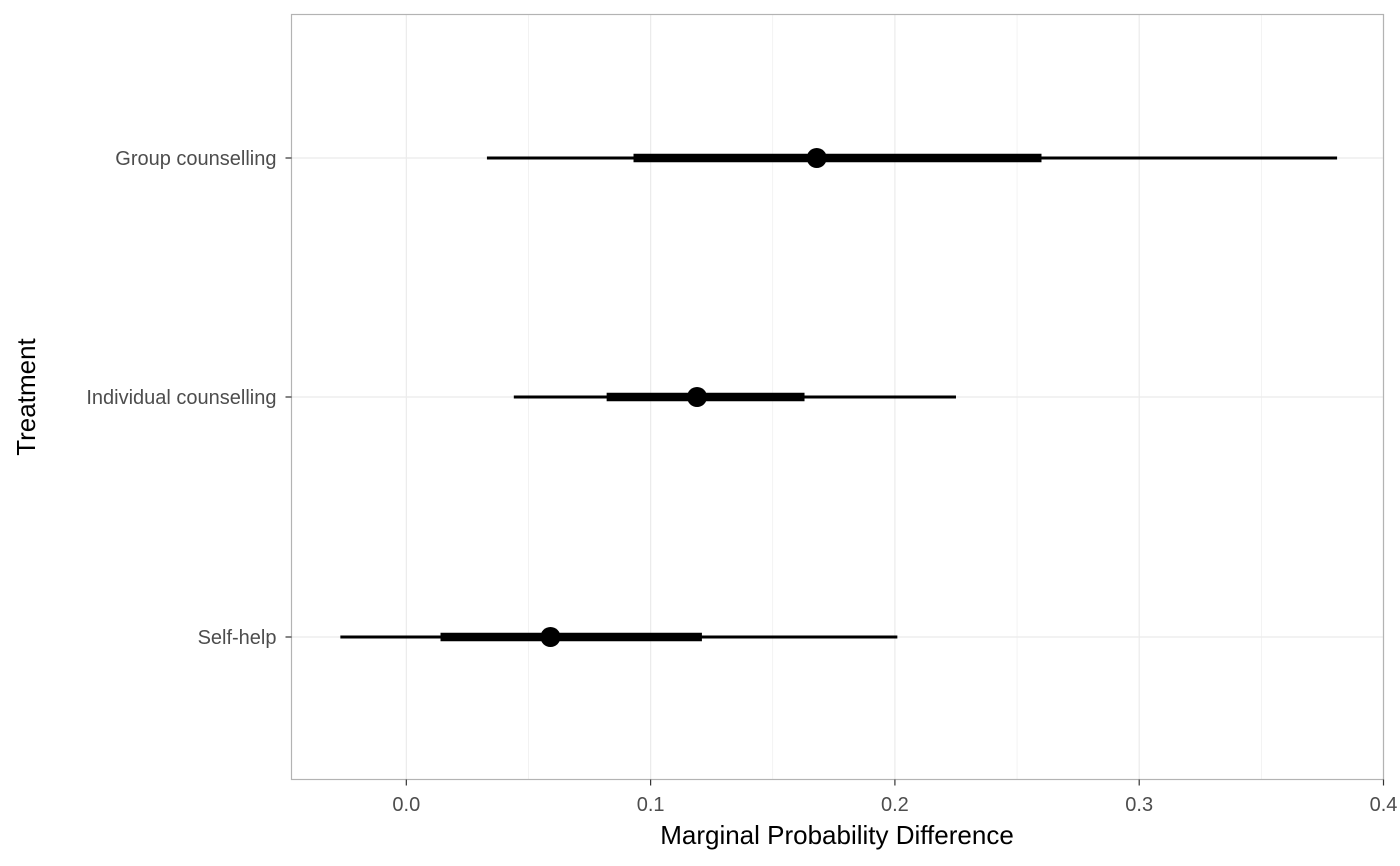 The height and width of the screenshot is (866, 1400). Describe the element at coordinates (181, 398) in the screenshot. I see `y-tick-label-individual-counselling: Individual counselling` at that location.